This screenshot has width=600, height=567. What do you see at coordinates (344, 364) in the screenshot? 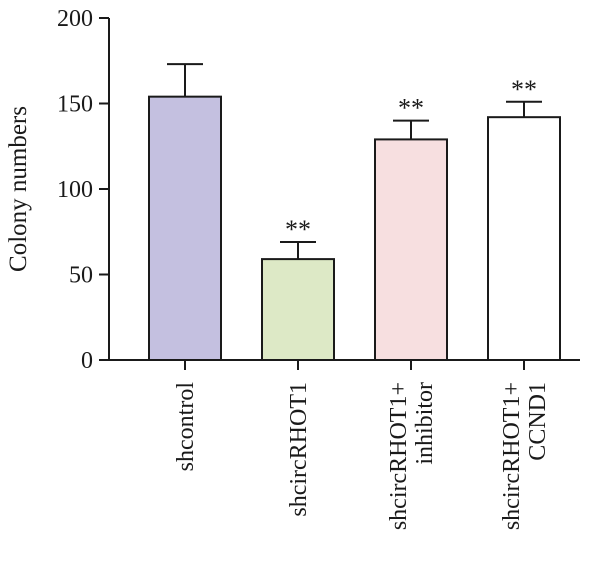
I see `x-axis` at bounding box center [344, 364].